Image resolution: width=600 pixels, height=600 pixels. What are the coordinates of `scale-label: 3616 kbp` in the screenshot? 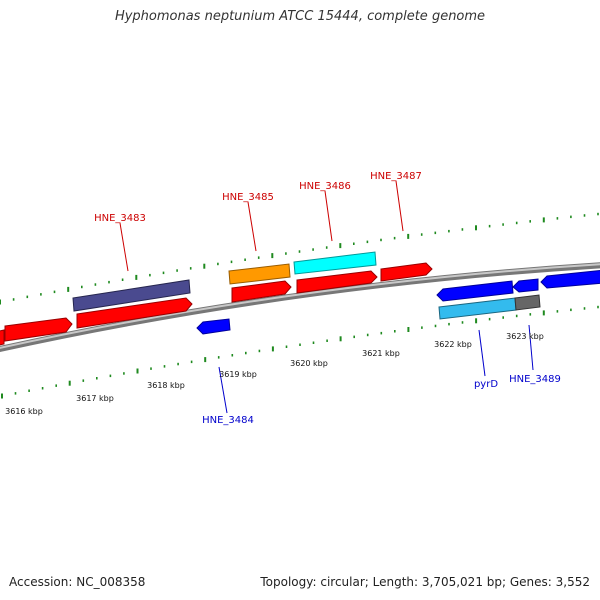 It's located at (24, 411).